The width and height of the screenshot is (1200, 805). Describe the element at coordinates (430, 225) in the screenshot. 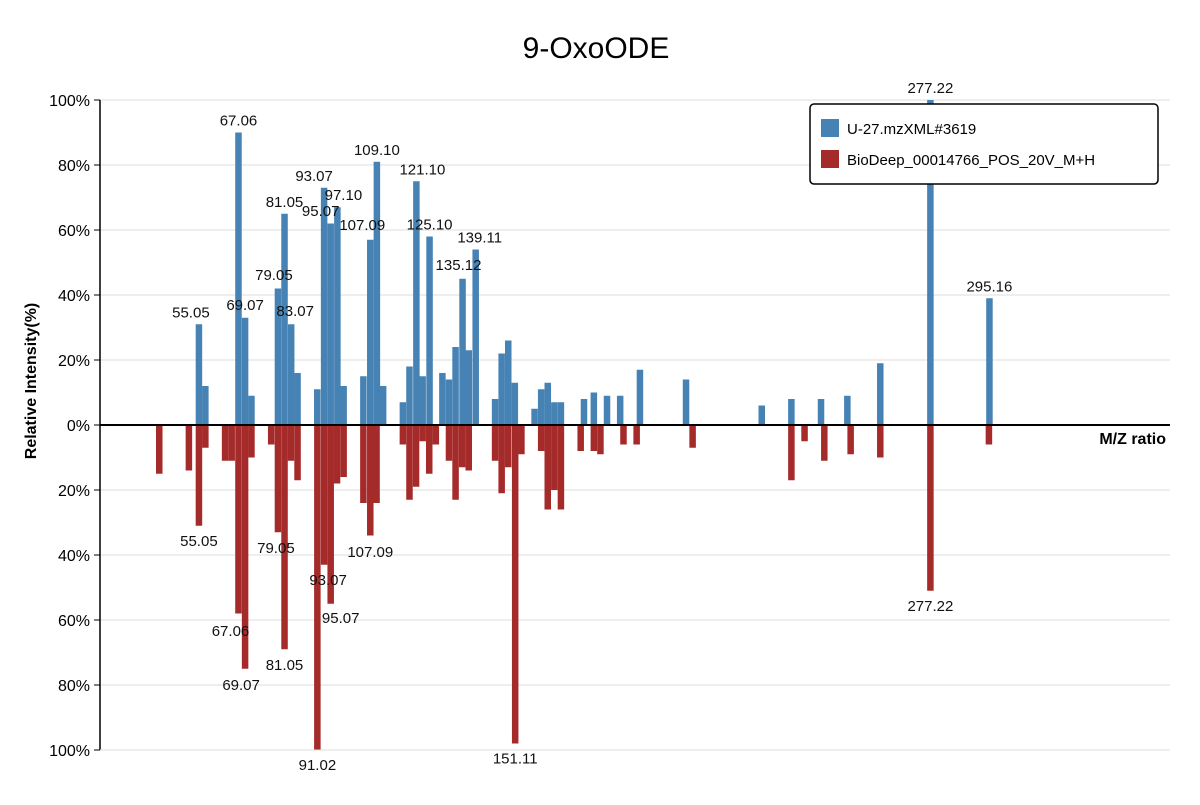

I see `query-peak-label: 125.10` at that location.